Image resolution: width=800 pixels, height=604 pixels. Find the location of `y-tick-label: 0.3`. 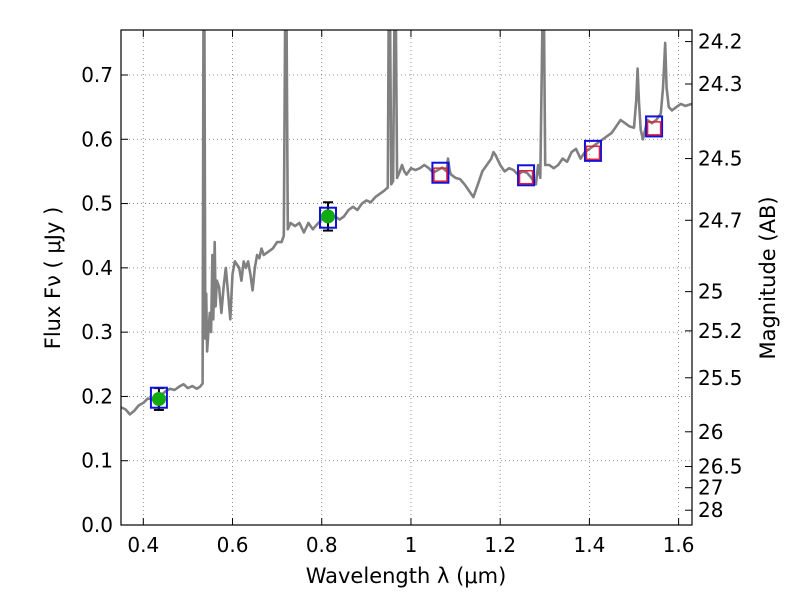

y-tick-label: 0.3 is located at coordinates (97, 332).